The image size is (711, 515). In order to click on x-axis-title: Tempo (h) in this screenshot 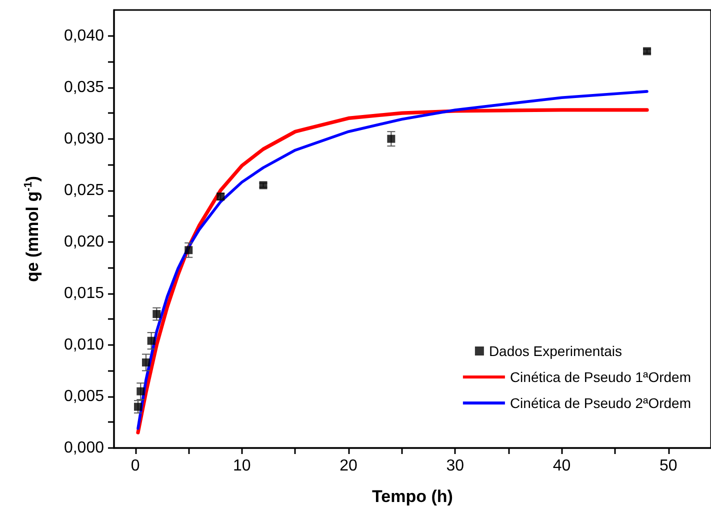, I will do `click(412, 496)`.